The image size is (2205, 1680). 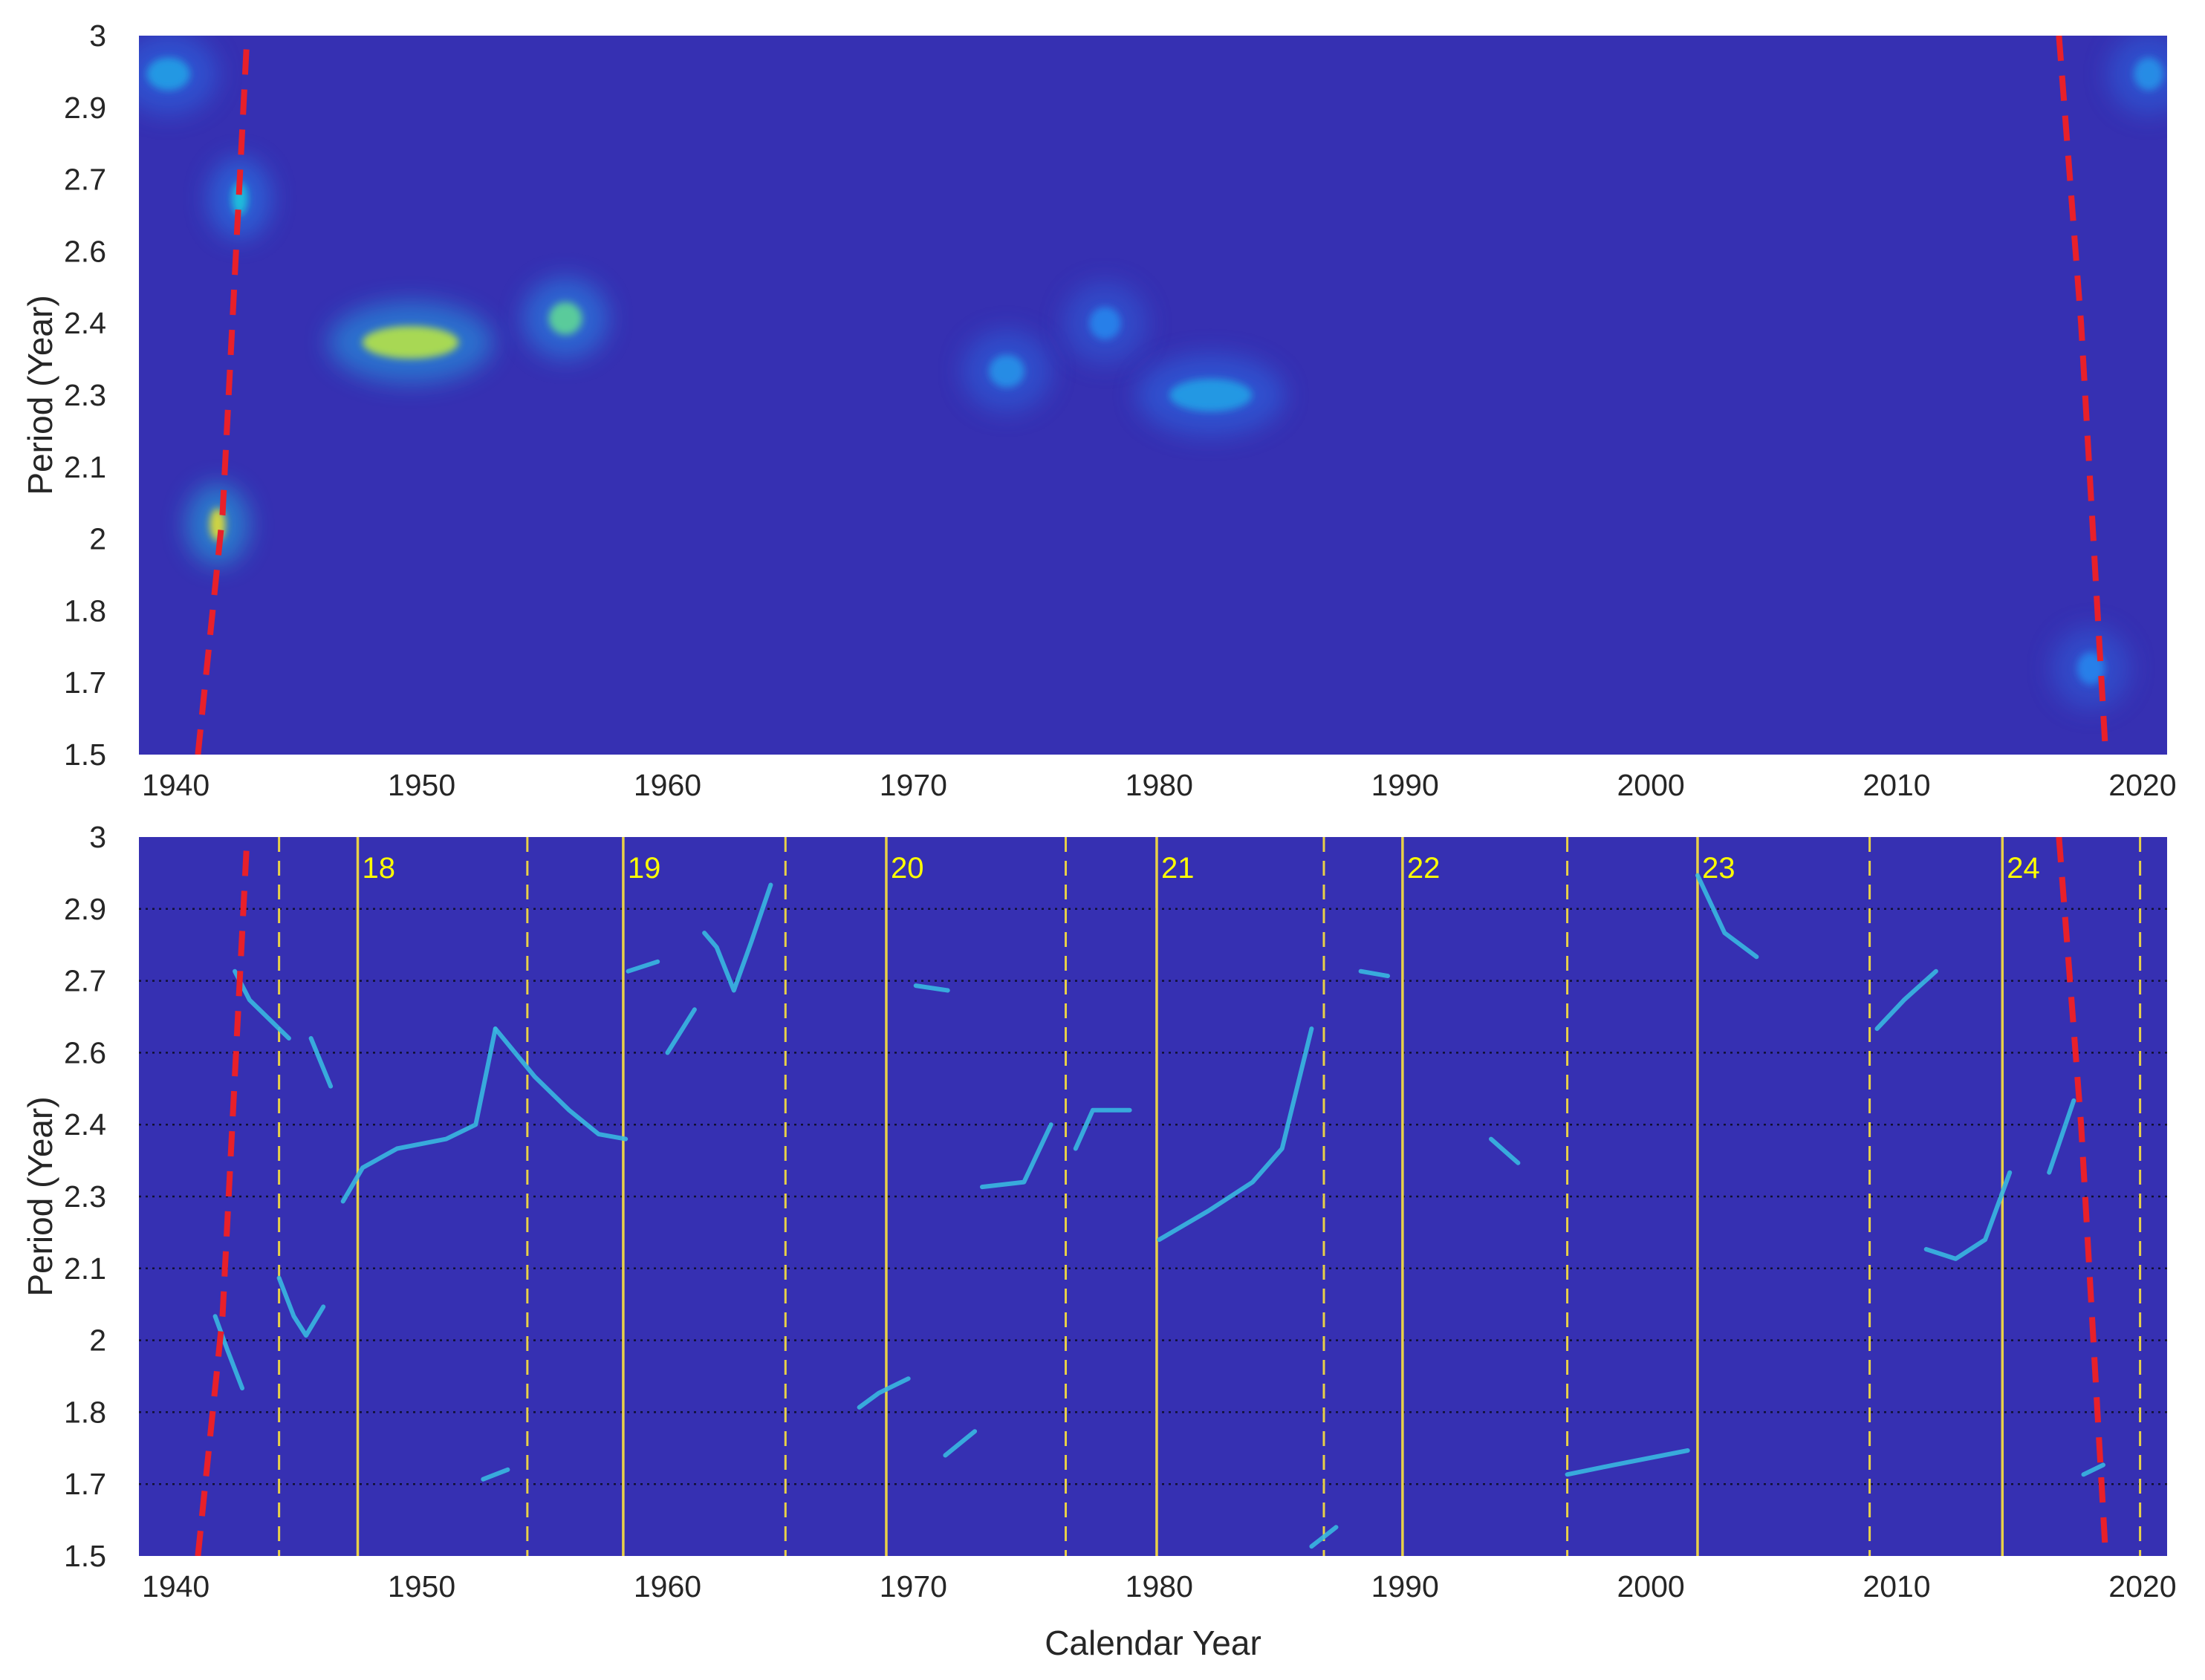 I want to click on top-y-axis-ticks: 1.5 1.7 1.8 2 2.1 2.3 2.4 2.6 2.7 2.9 3, so click(x=85, y=396).